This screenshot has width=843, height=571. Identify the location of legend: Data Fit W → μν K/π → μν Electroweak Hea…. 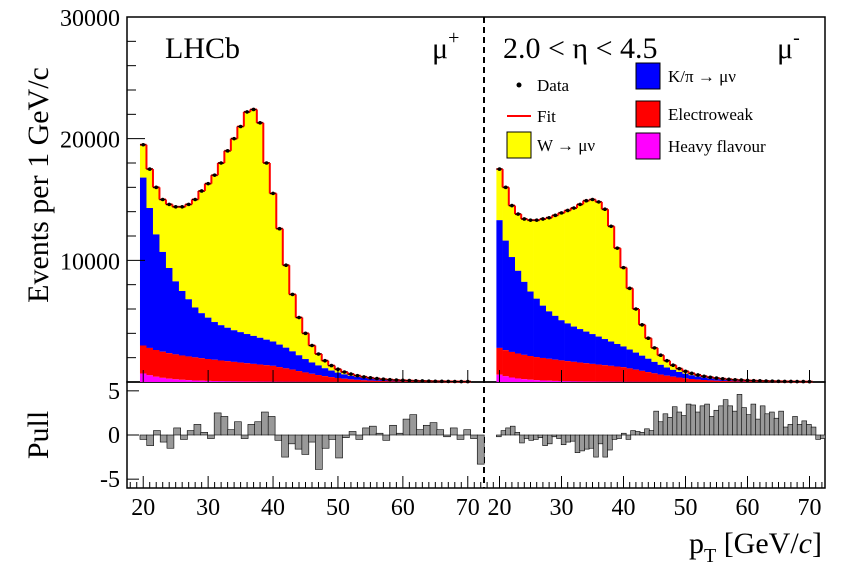
(636, 111).